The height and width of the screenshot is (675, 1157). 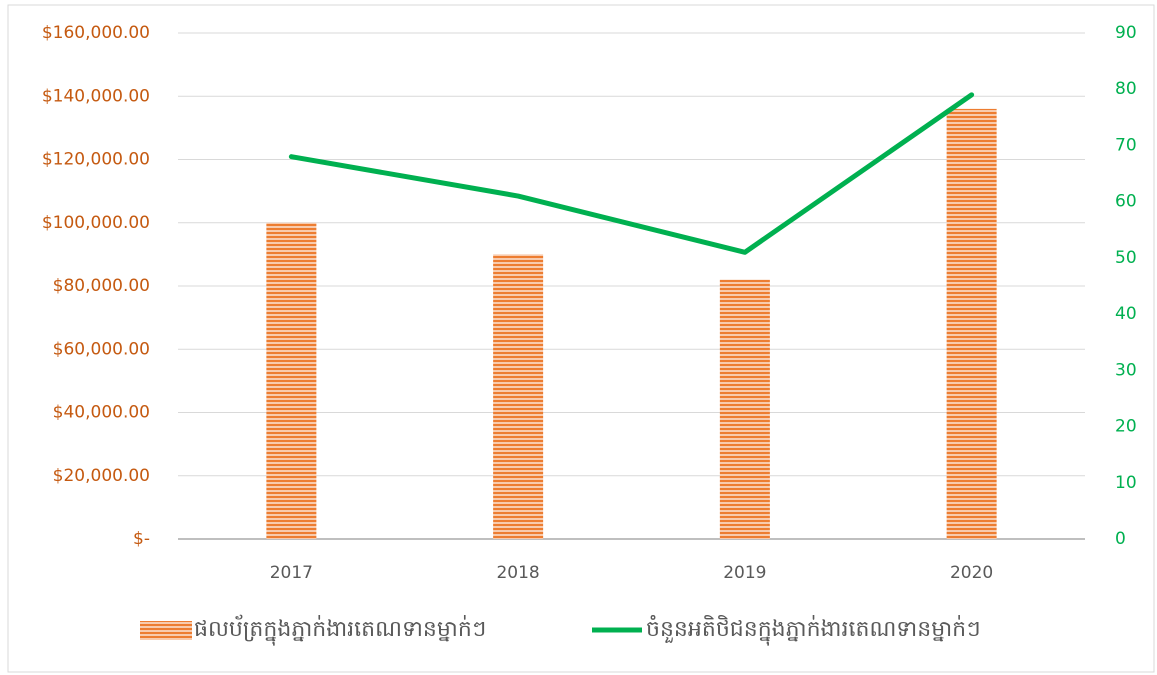 I want to click on y2-tick-label: 80, so click(x=1126, y=89).